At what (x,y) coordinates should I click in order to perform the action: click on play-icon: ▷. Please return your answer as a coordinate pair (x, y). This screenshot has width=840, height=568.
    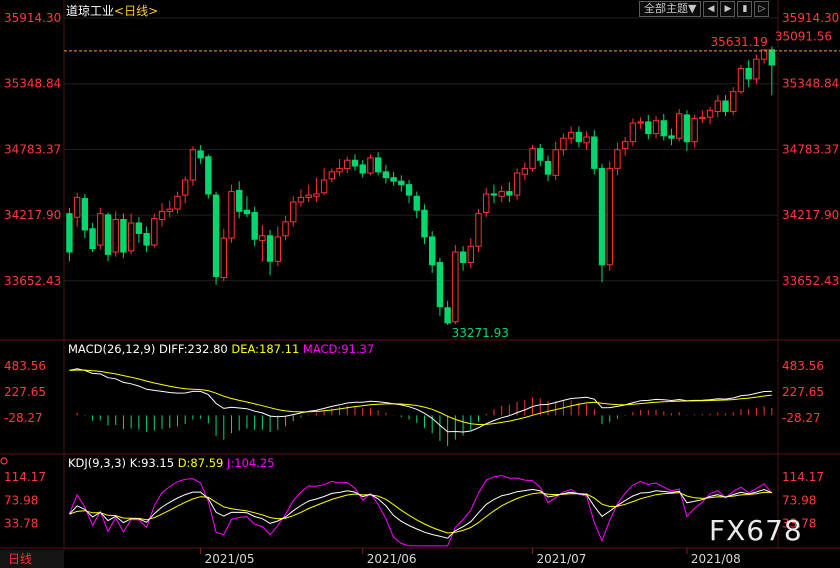
    Looking at the image, I should click on (762, 9).